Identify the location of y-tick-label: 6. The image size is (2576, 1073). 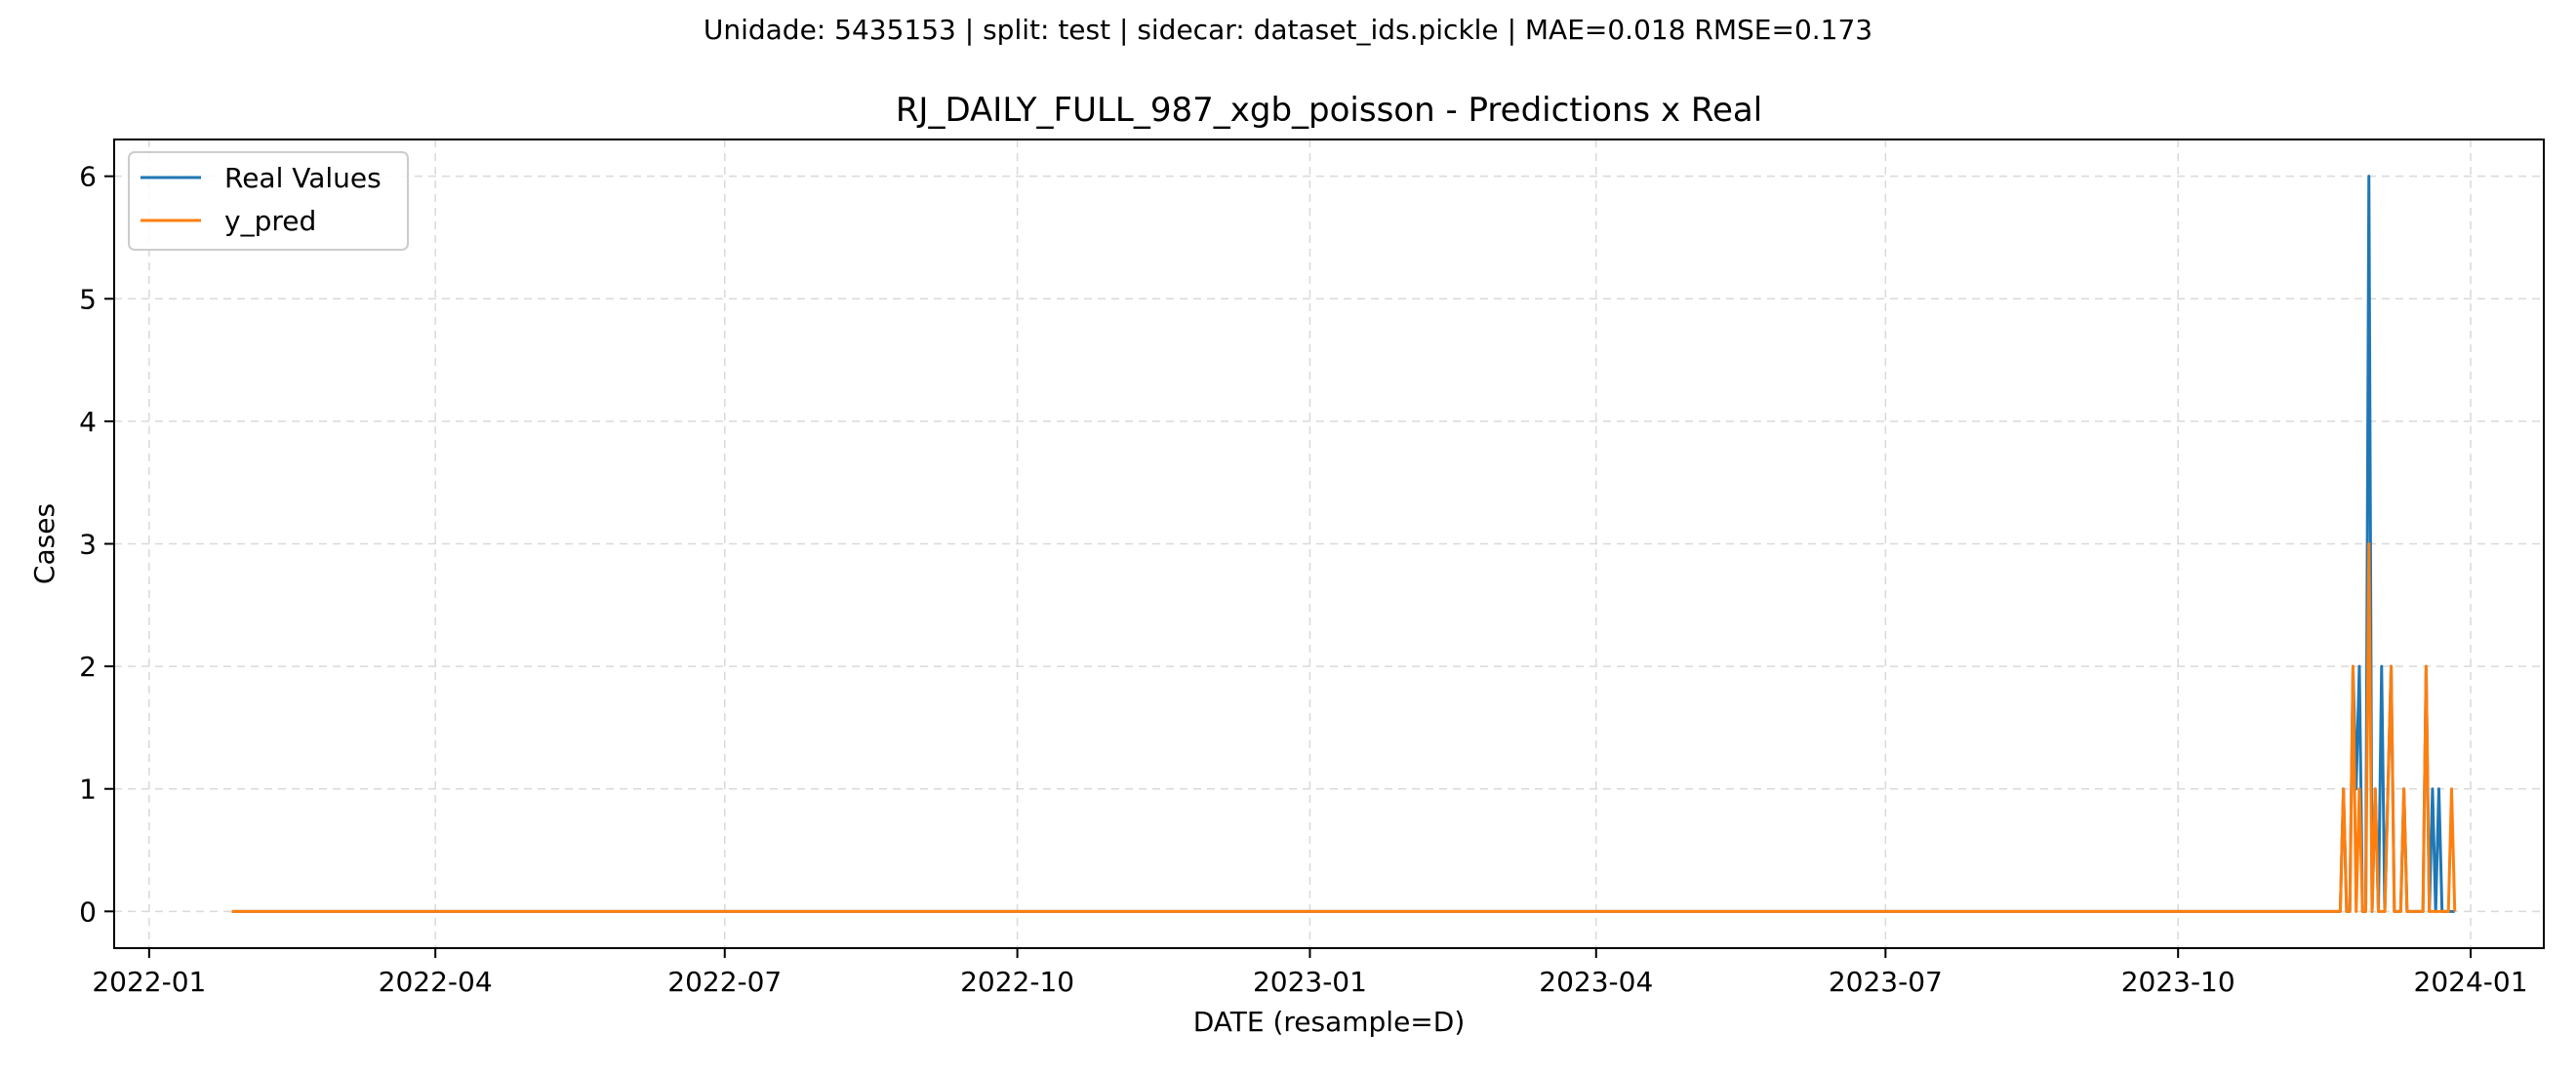
(88, 177).